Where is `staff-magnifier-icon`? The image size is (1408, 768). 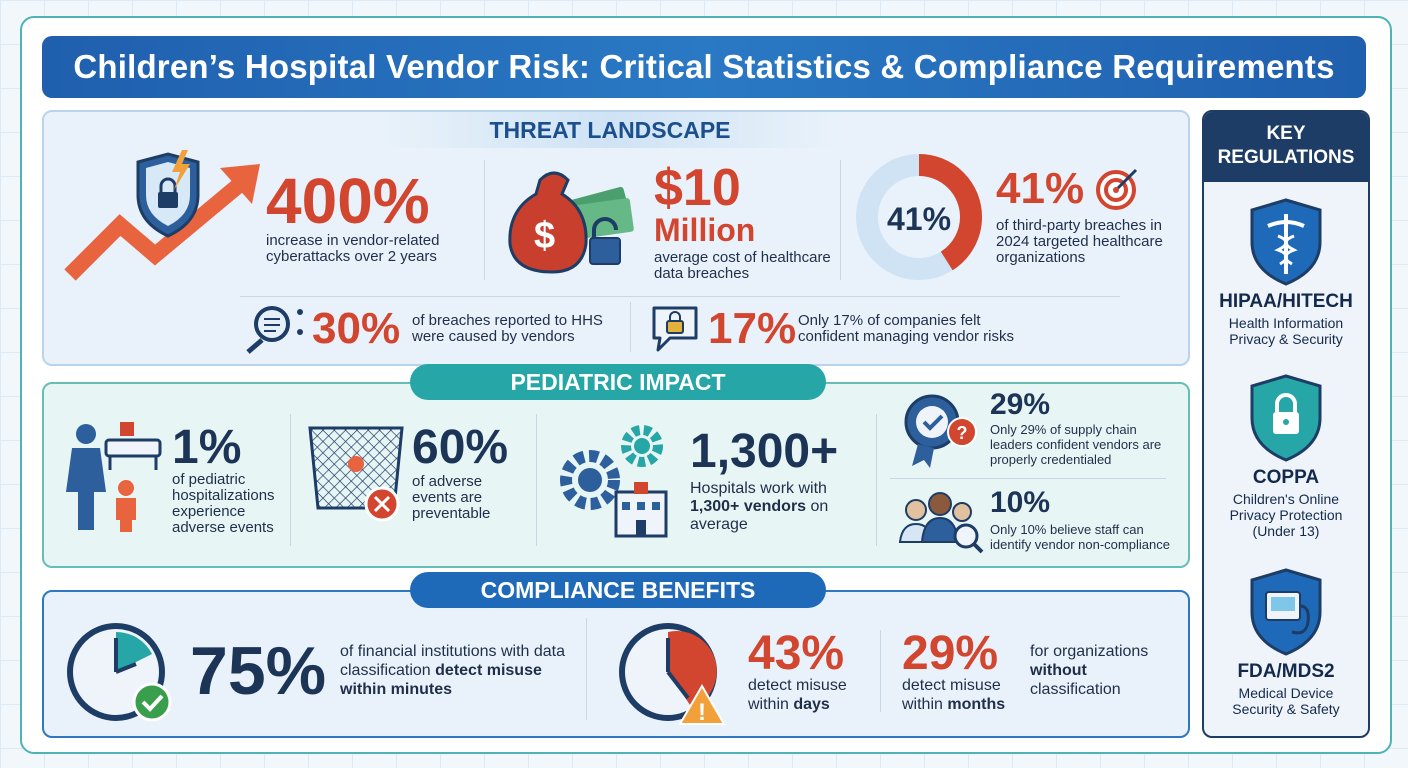
staff-magnifier-icon is located at coordinates (941, 523).